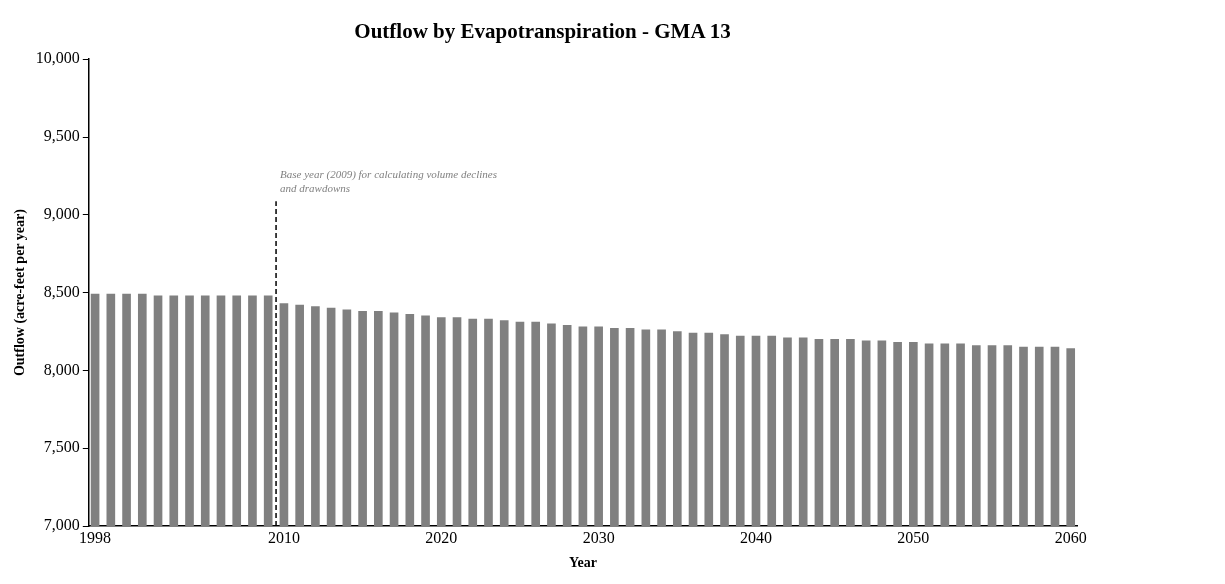 The image size is (1225, 584). What do you see at coordinates (61, 447) in the screenshot?
I see `y-tick-label: 7,500` at bounding box center [61, 447].